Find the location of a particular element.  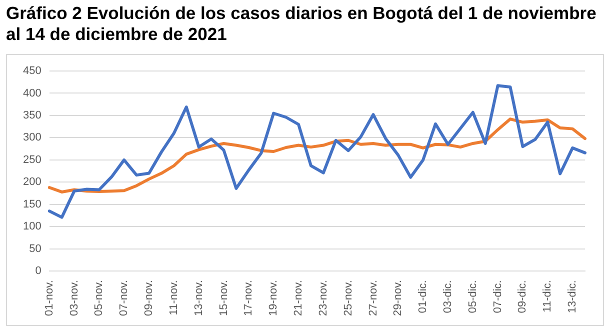

x-tick-label: 13-dic. is located at coordinates (572, 297).